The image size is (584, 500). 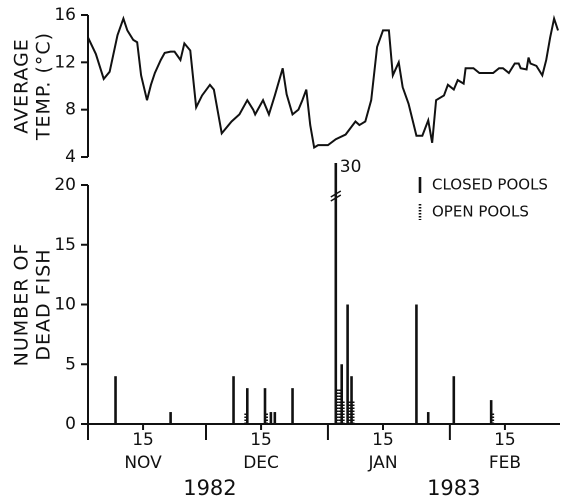 I want to click on y-tick-label: 4, so click(x=70, y=157).